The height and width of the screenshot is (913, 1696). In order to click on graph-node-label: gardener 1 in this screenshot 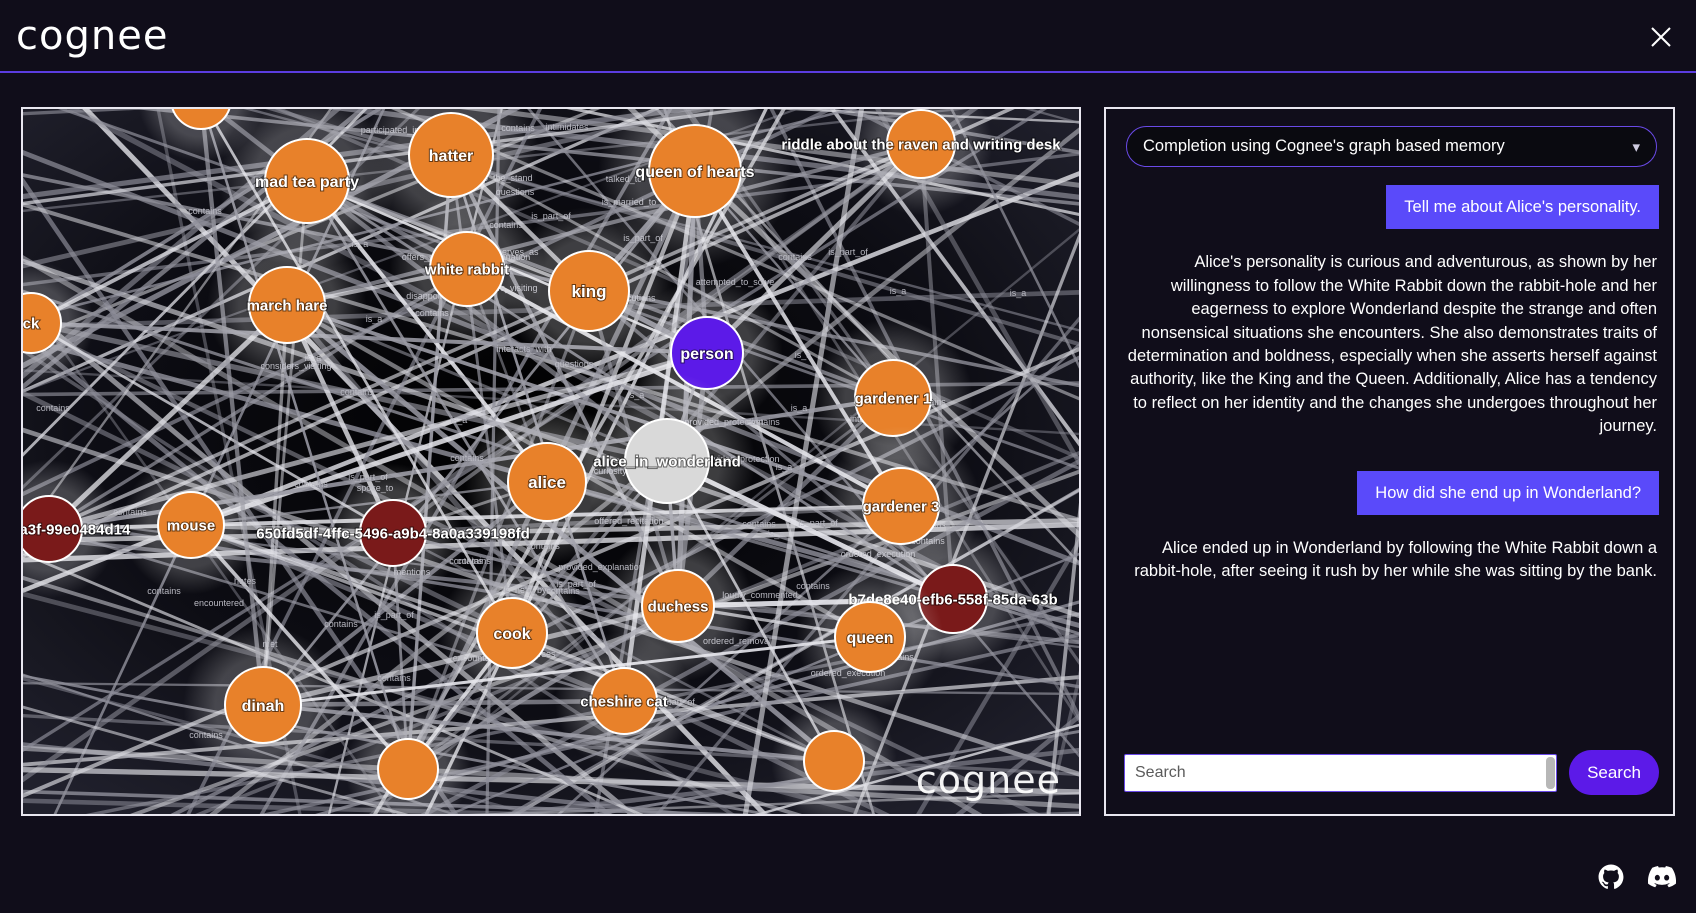, I will do `click(893, 398)`.